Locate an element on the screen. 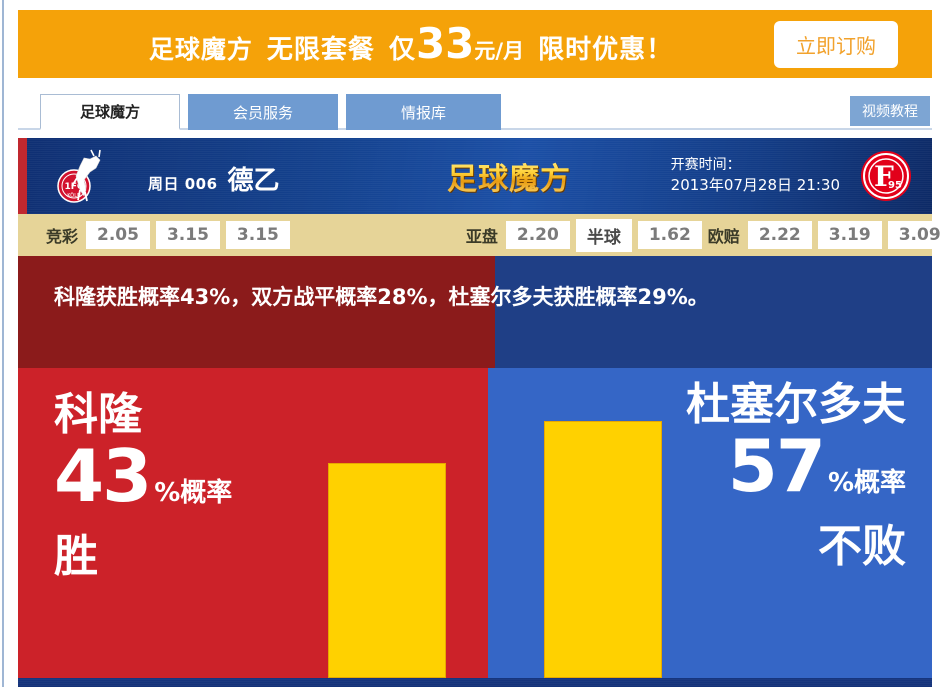  svg-text: F is located at coordinates (884, 176).